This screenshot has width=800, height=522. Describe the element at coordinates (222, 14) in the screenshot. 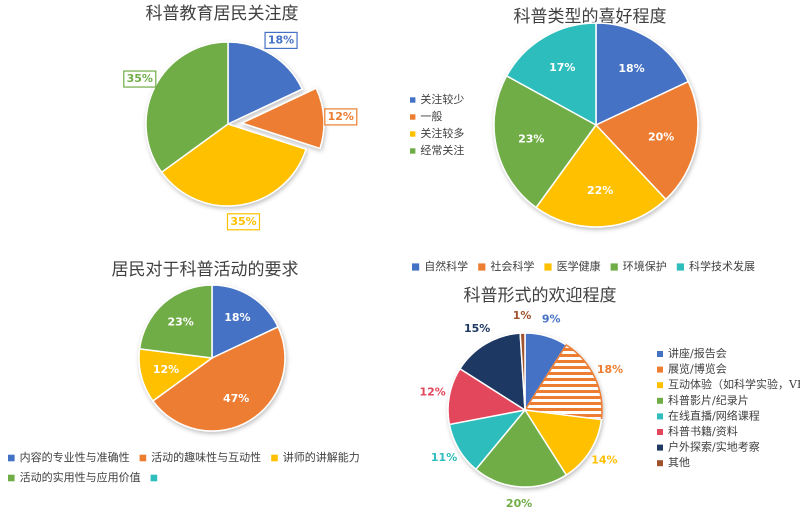

I see `chart-title: 科普教育居民关注度` at that location.